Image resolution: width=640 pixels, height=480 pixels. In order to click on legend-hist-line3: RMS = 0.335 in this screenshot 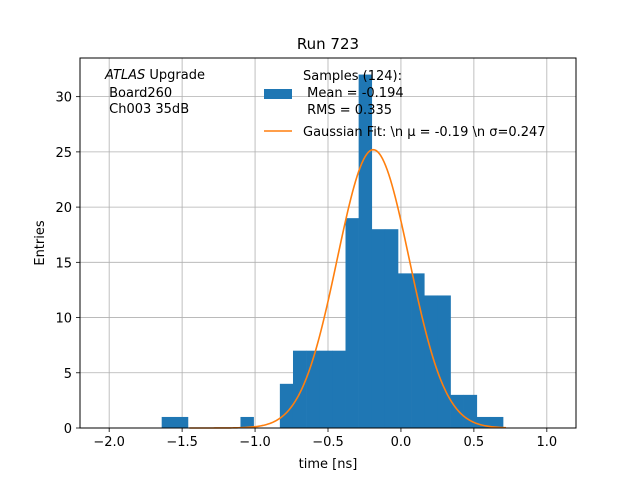, I will do `click(347, 110)`.